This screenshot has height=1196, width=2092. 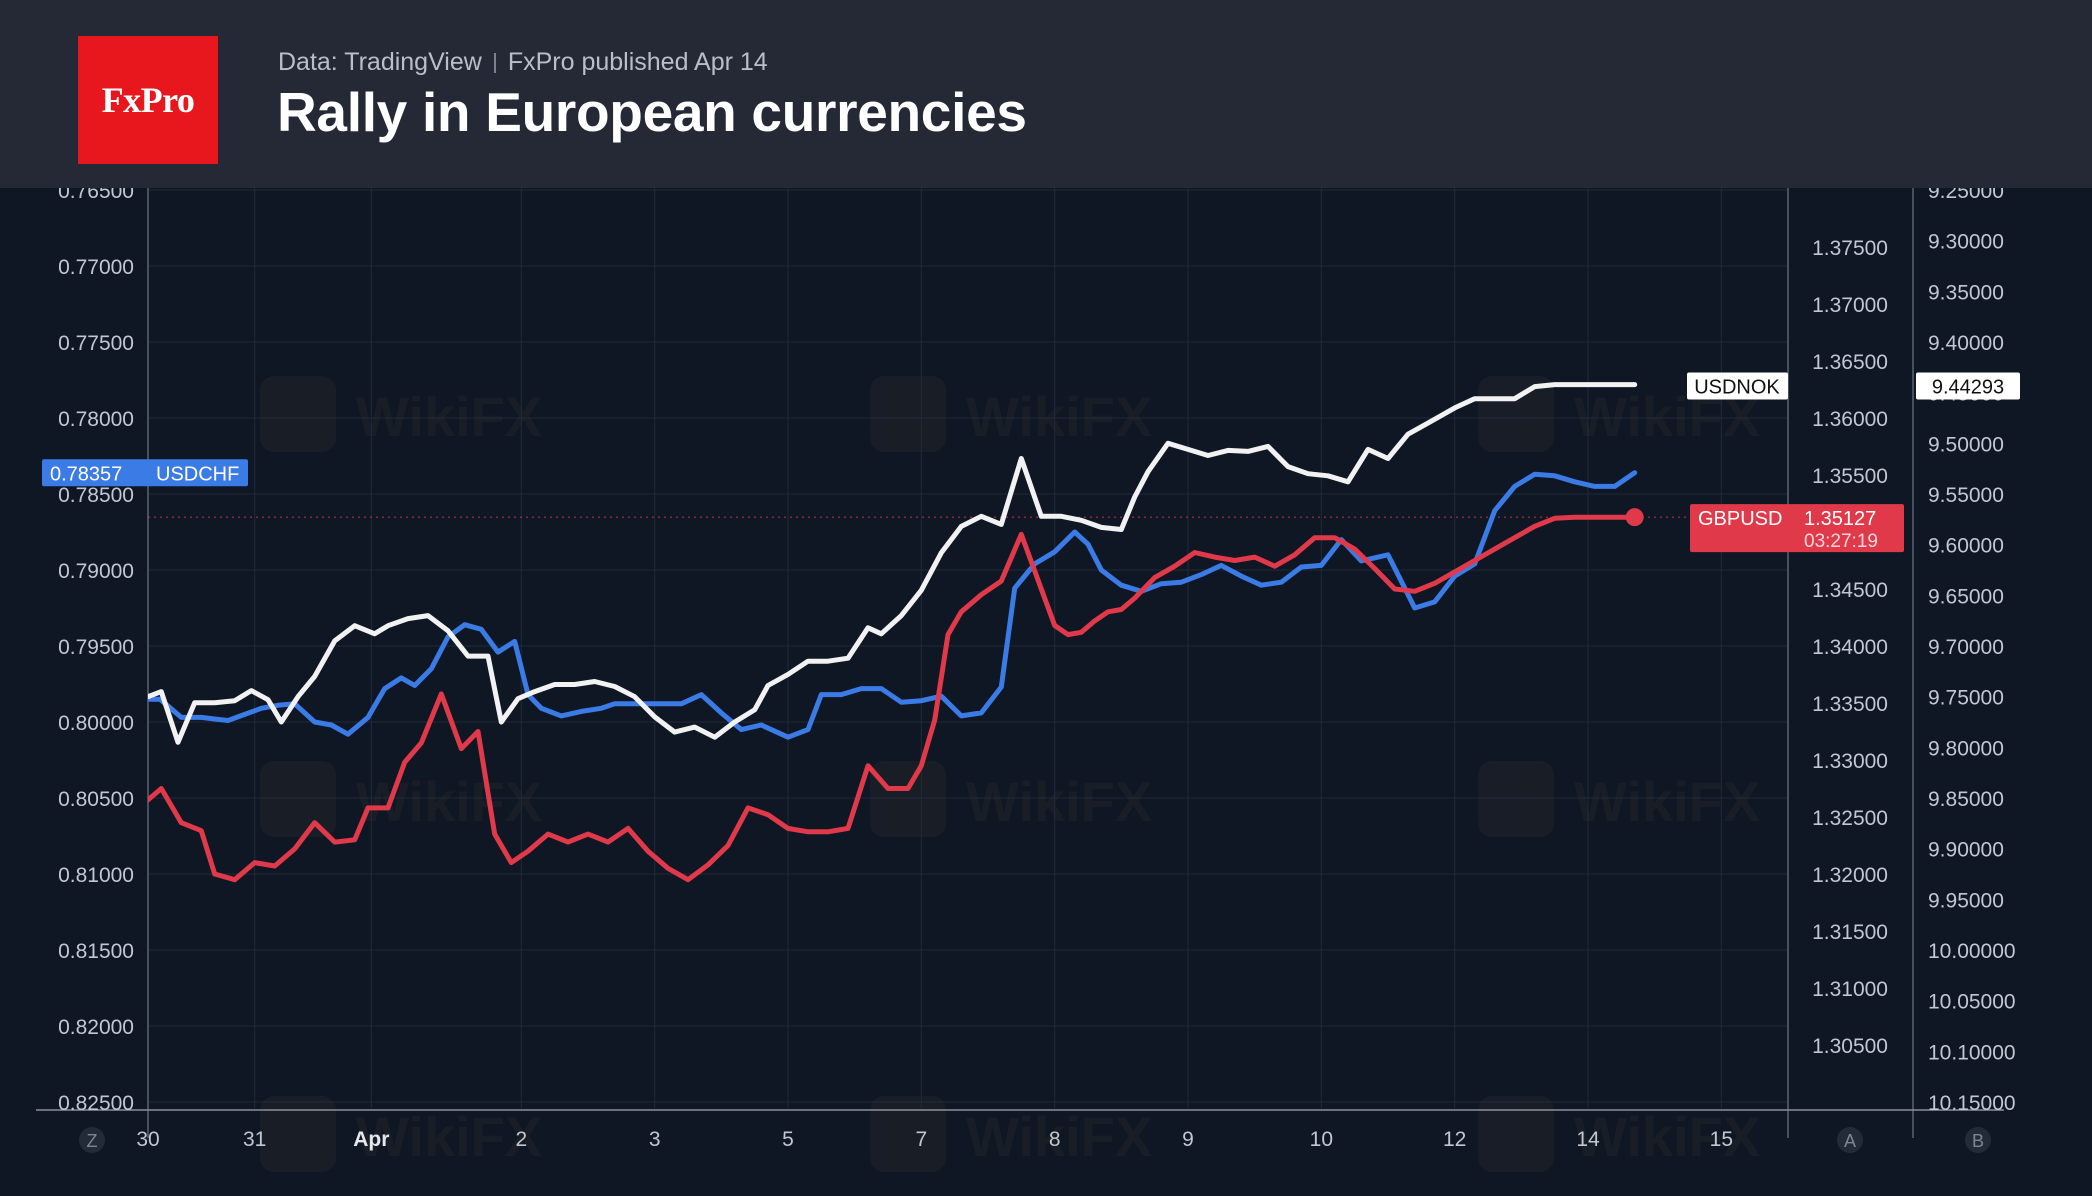 I want to click on x-tick-label: 14, so click(x=1588, y=1139).